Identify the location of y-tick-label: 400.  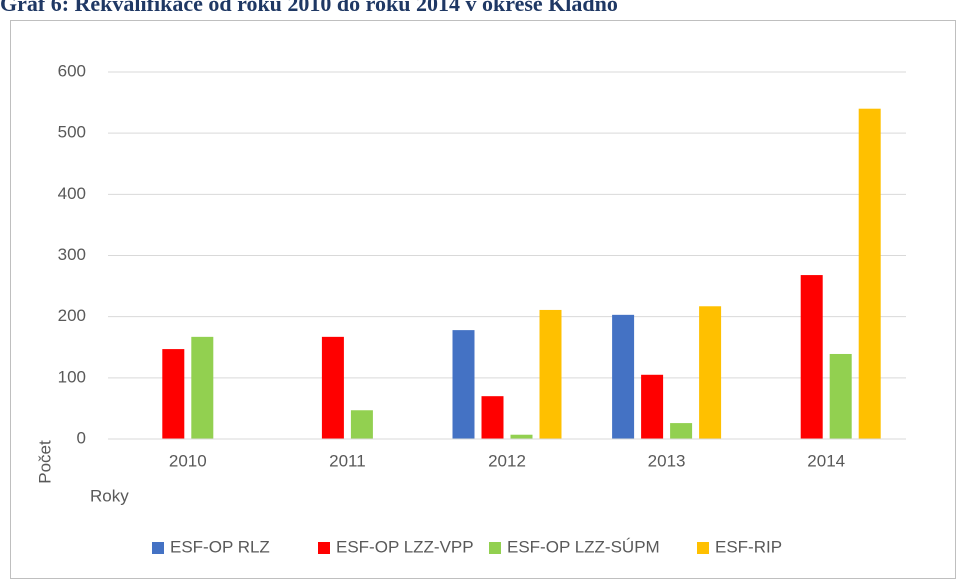
(72, 193).